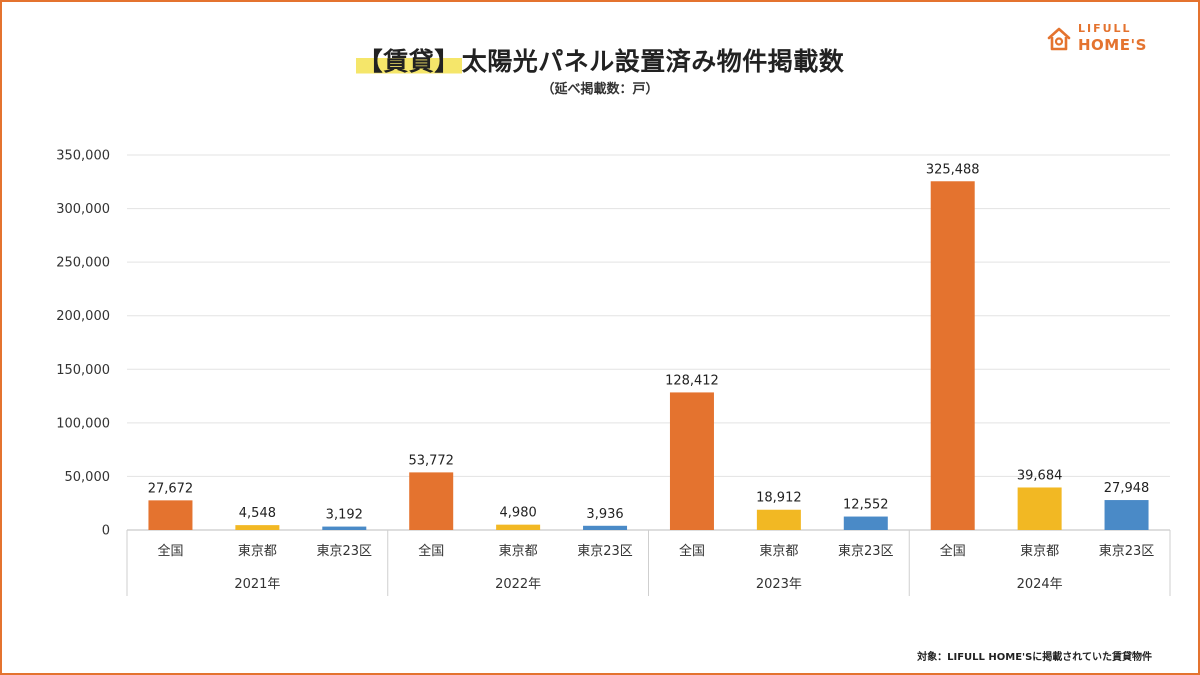  Describe the element at coordinates (1059, 39) in the screenshot. I see `house-icon` at that location.